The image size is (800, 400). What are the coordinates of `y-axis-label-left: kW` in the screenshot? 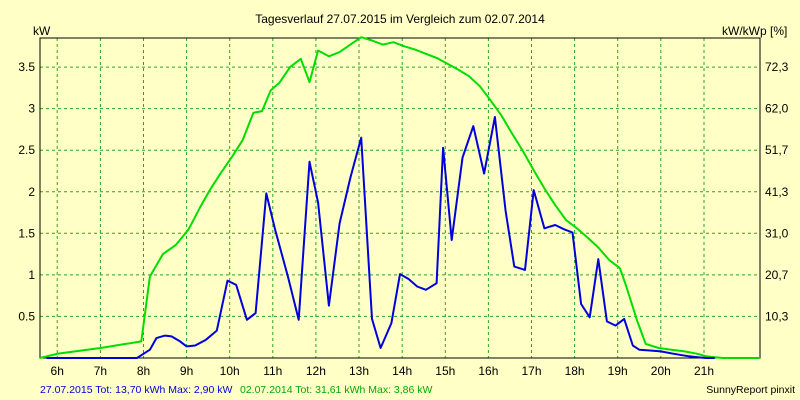 It's located at (42, 31).